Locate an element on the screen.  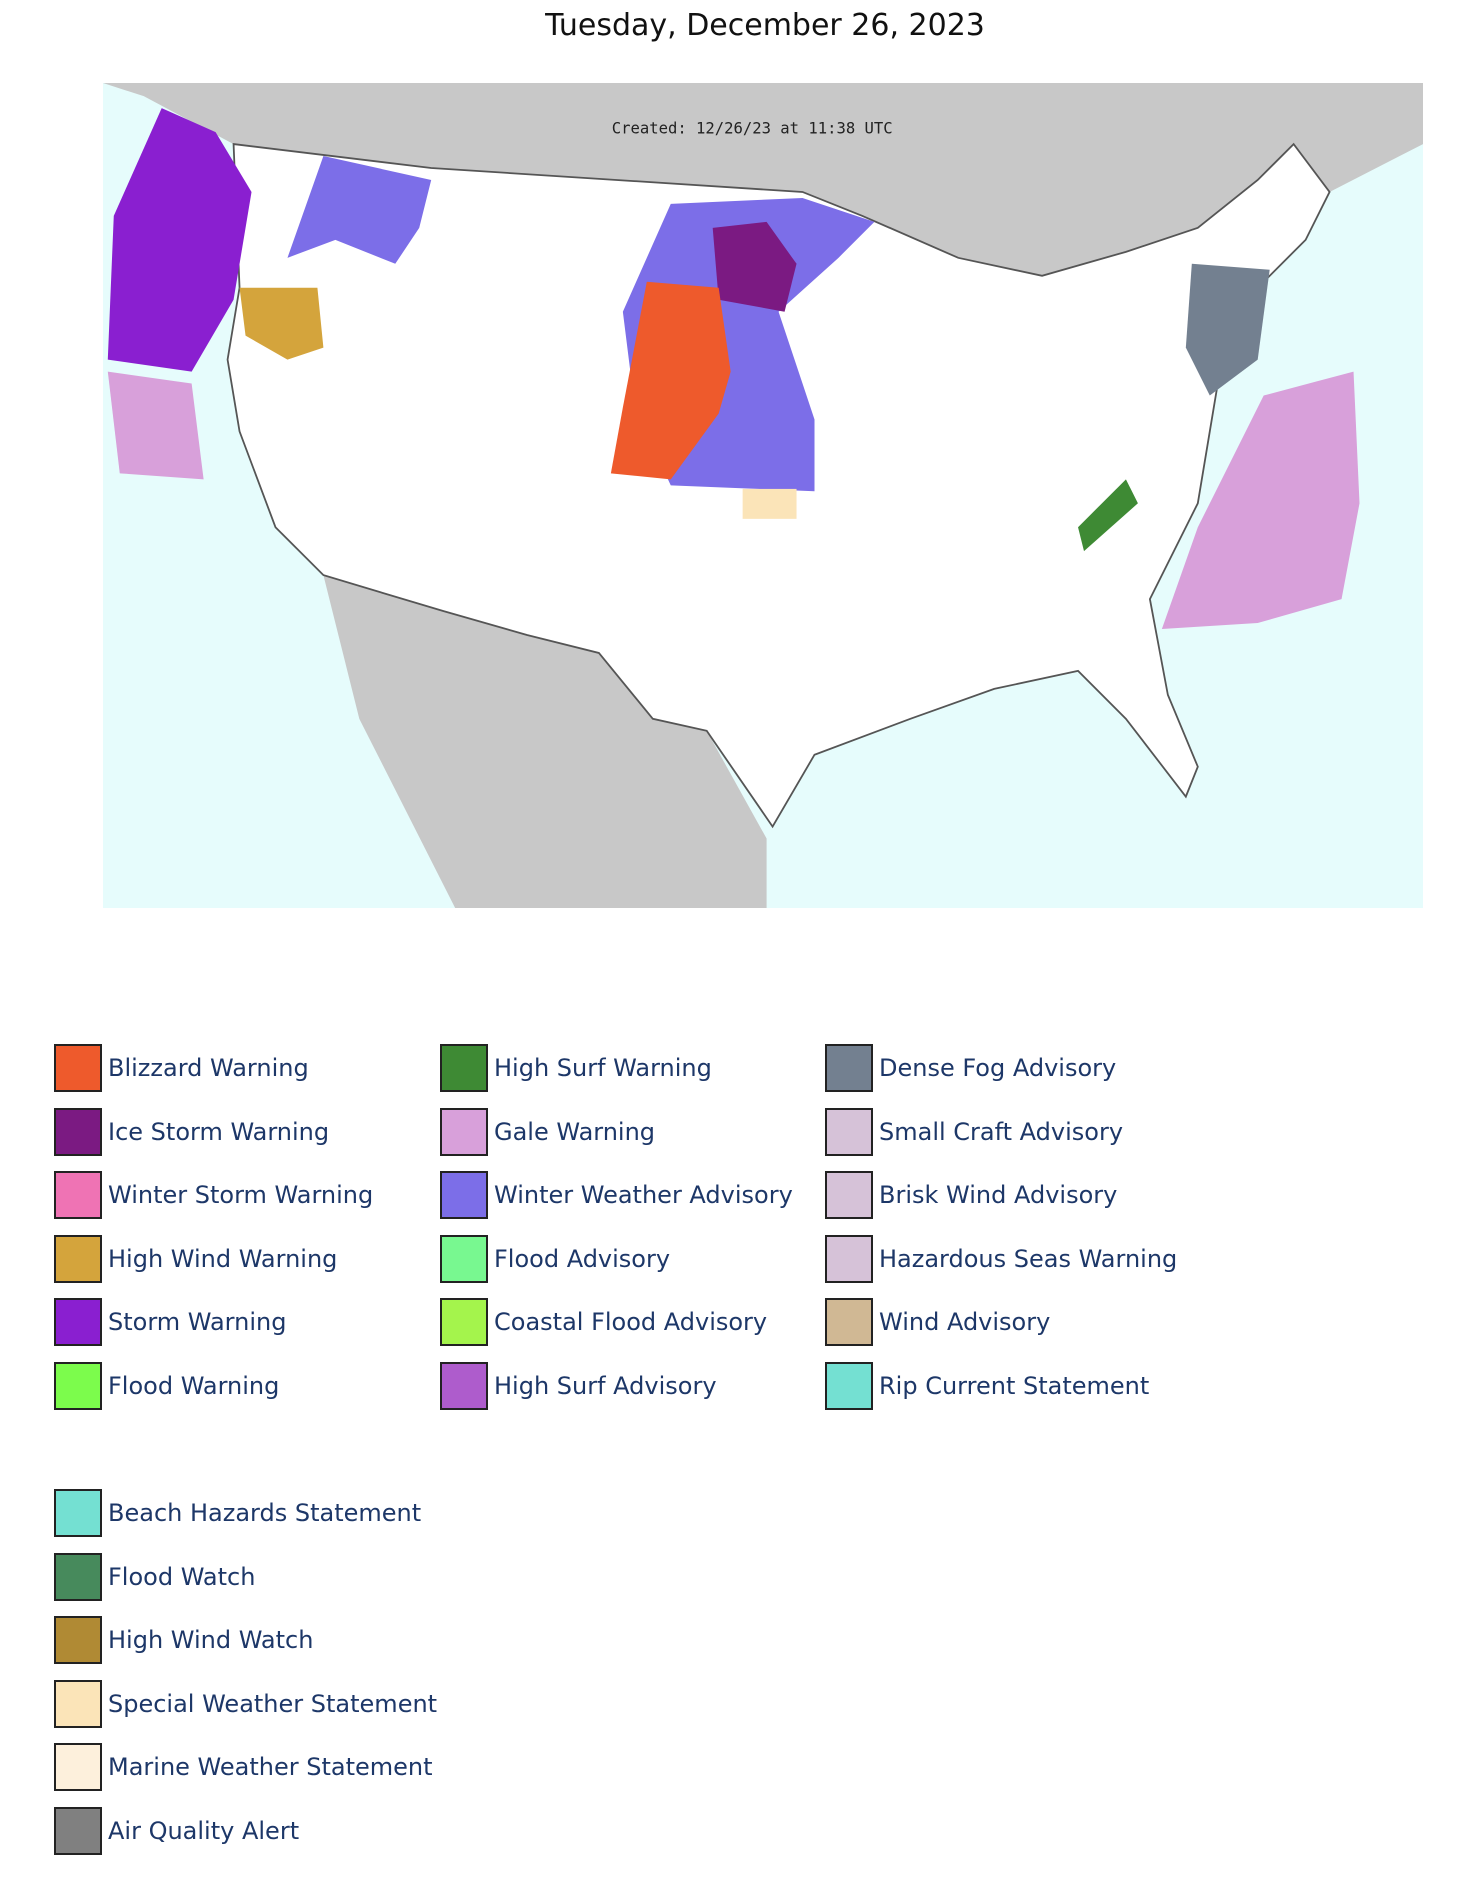
legend-item: Rip Current Statement is located at coordinates (987, 1385).